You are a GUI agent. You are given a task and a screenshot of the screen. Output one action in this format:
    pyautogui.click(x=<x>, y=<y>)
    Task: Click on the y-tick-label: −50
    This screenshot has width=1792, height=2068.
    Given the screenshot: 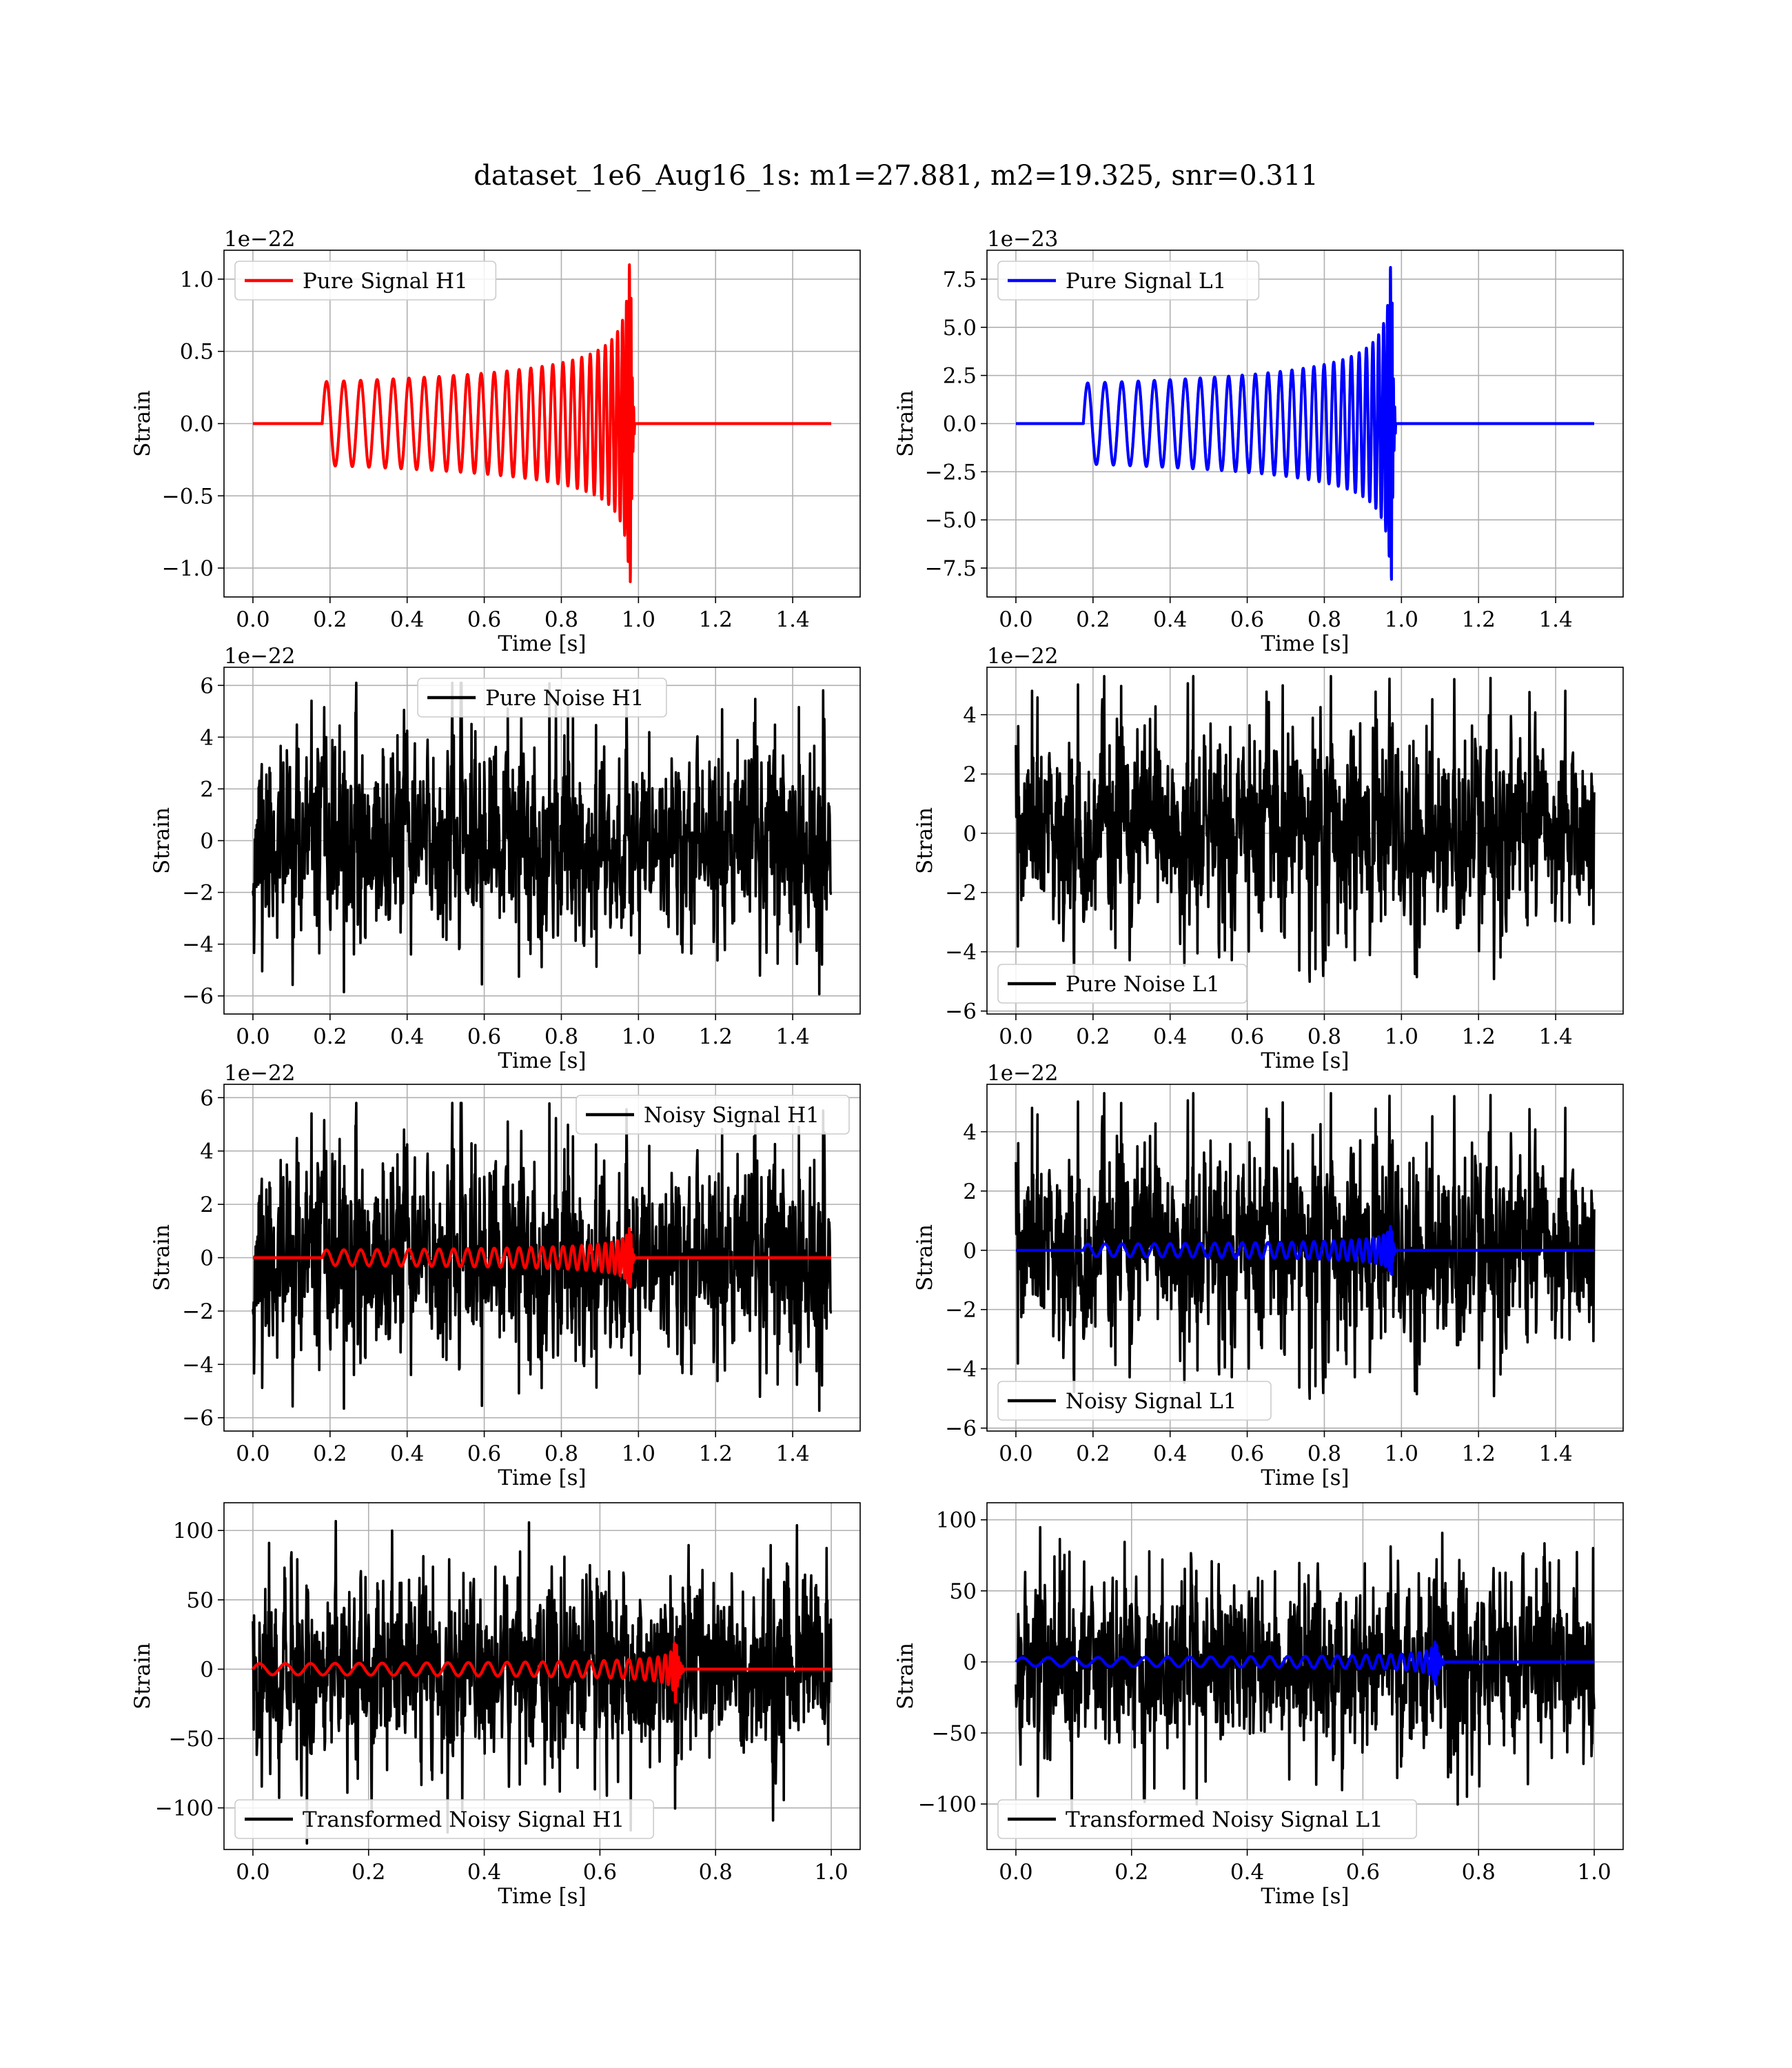 What is the action you would take?
    pyautogui.click(x=954, y=1733)
    